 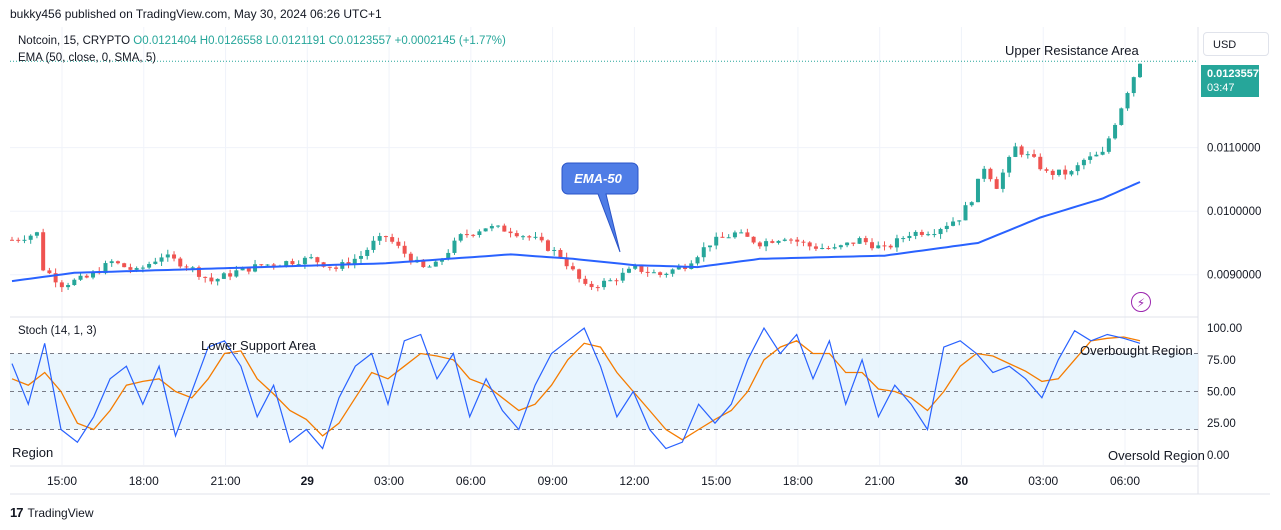 What do you see at coordinates (57, 331) in the screenshot?
I see `stoch-legend: Stoch (14, 1, 3)` at bounding box center [57, 331].